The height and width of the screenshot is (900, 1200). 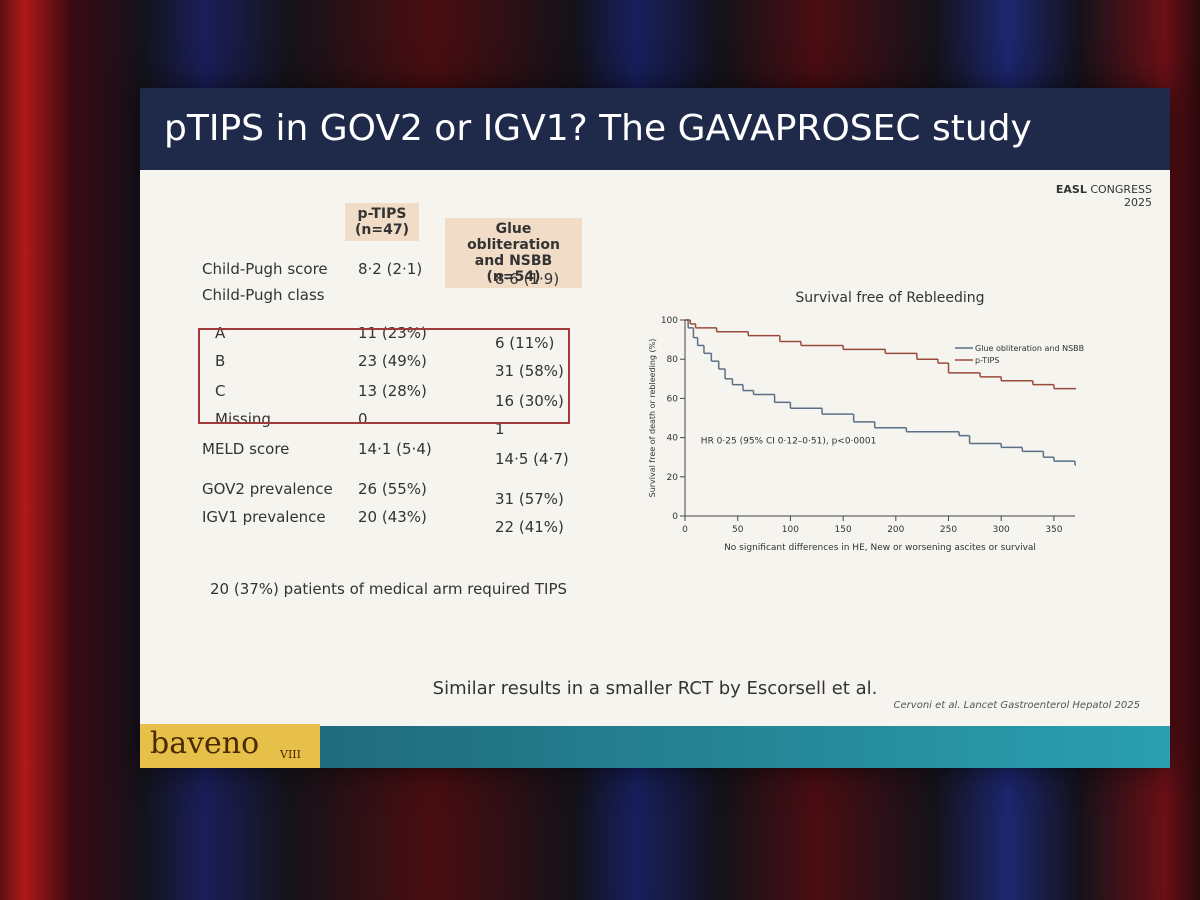 What do you see at coordinates (532, 459) in the screenshot?
I see `cell-value: 14·5 (4·7)` at bounding box center [532, 459].